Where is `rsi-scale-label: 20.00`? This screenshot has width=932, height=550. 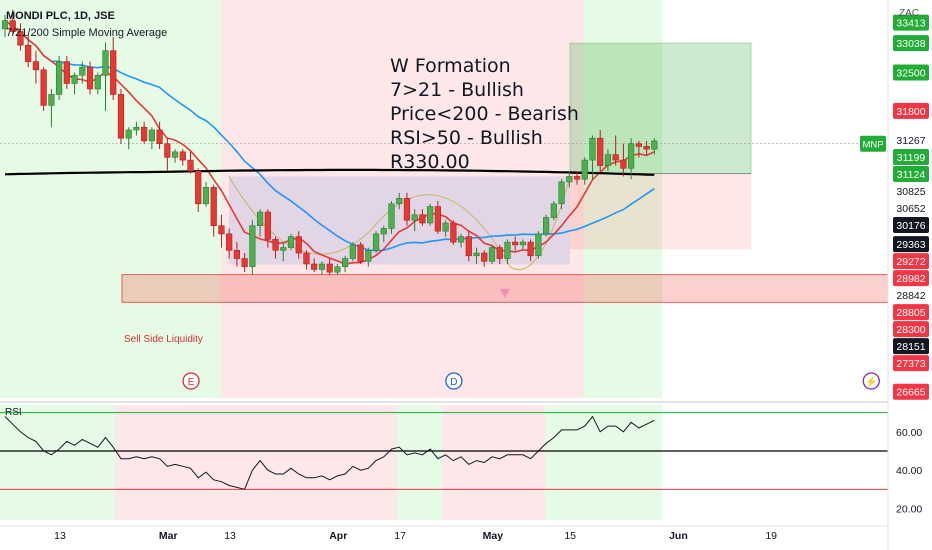 rsi-scale-label: 20.00 is located at coordinates (909, 510).